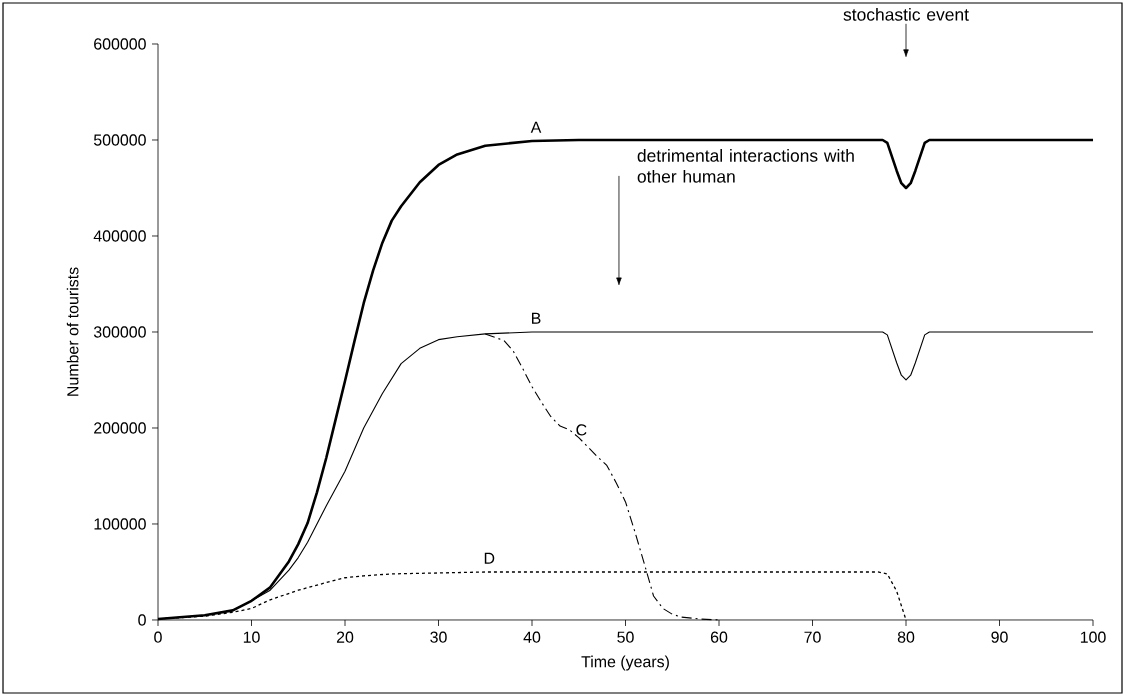  What do you see at coordinates (906, 14) in the screenshot?
I see `text: stochastic event` at bounding box center [906, 14].